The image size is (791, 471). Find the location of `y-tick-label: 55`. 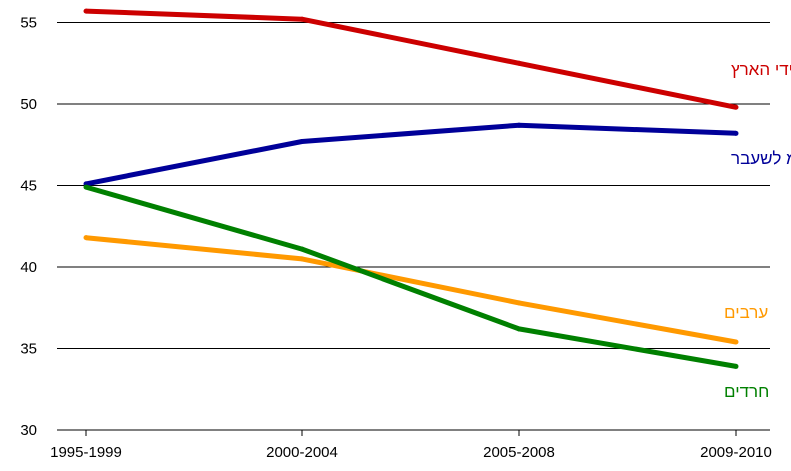

y-tick-label: 55 is located at coordinates (28, 23).